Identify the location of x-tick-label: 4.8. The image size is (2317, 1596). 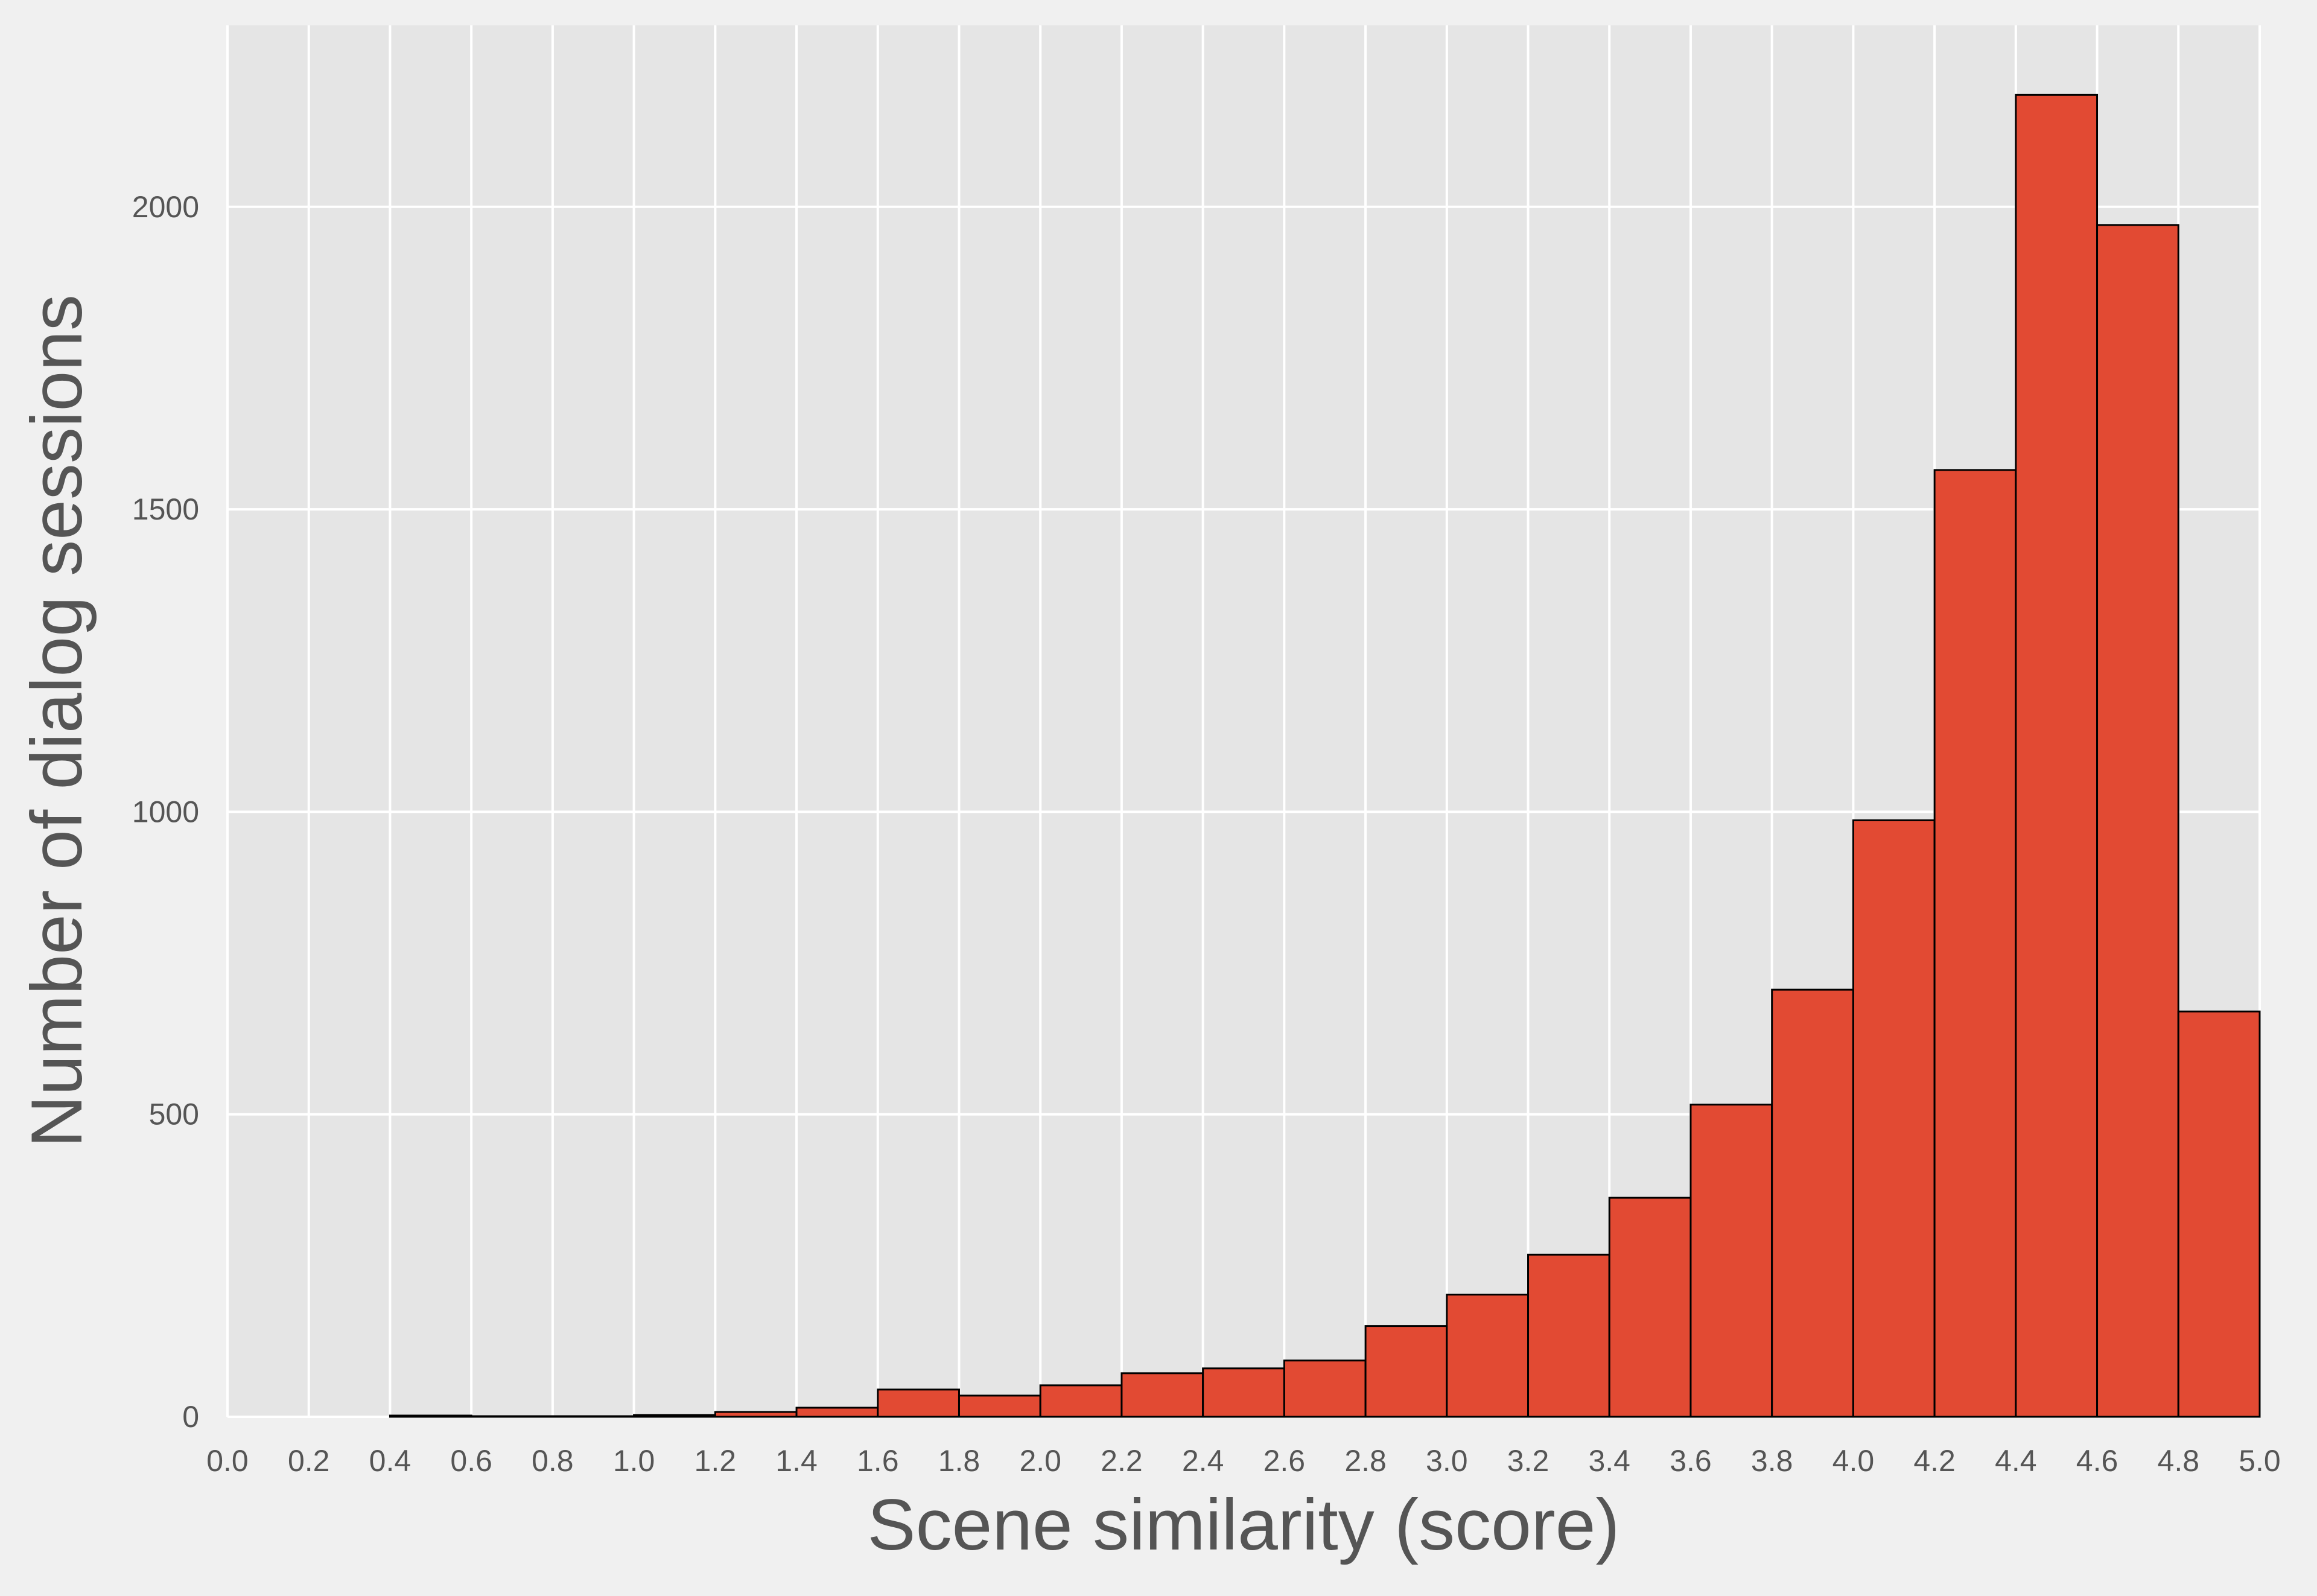
(2179, 1461).